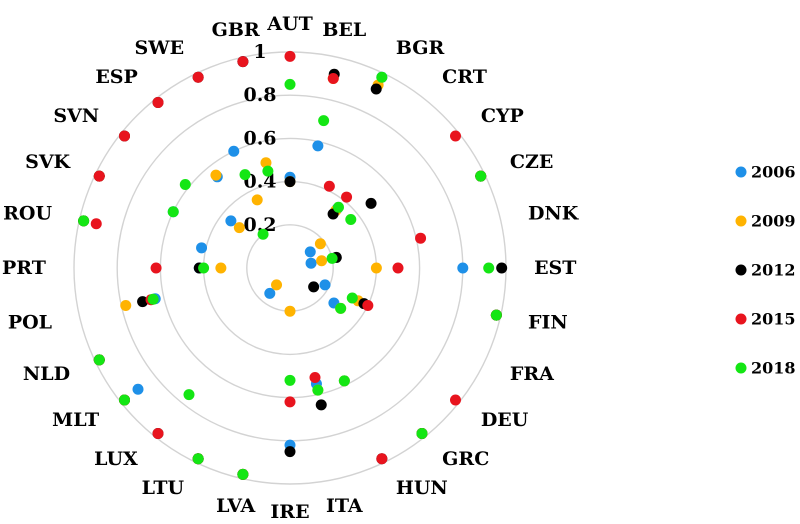 The width and height of the screenshot is (800, 524). Describe the element at coordinates (741, 172) in the screenshot. I see `legend-marker-2006` at that location.